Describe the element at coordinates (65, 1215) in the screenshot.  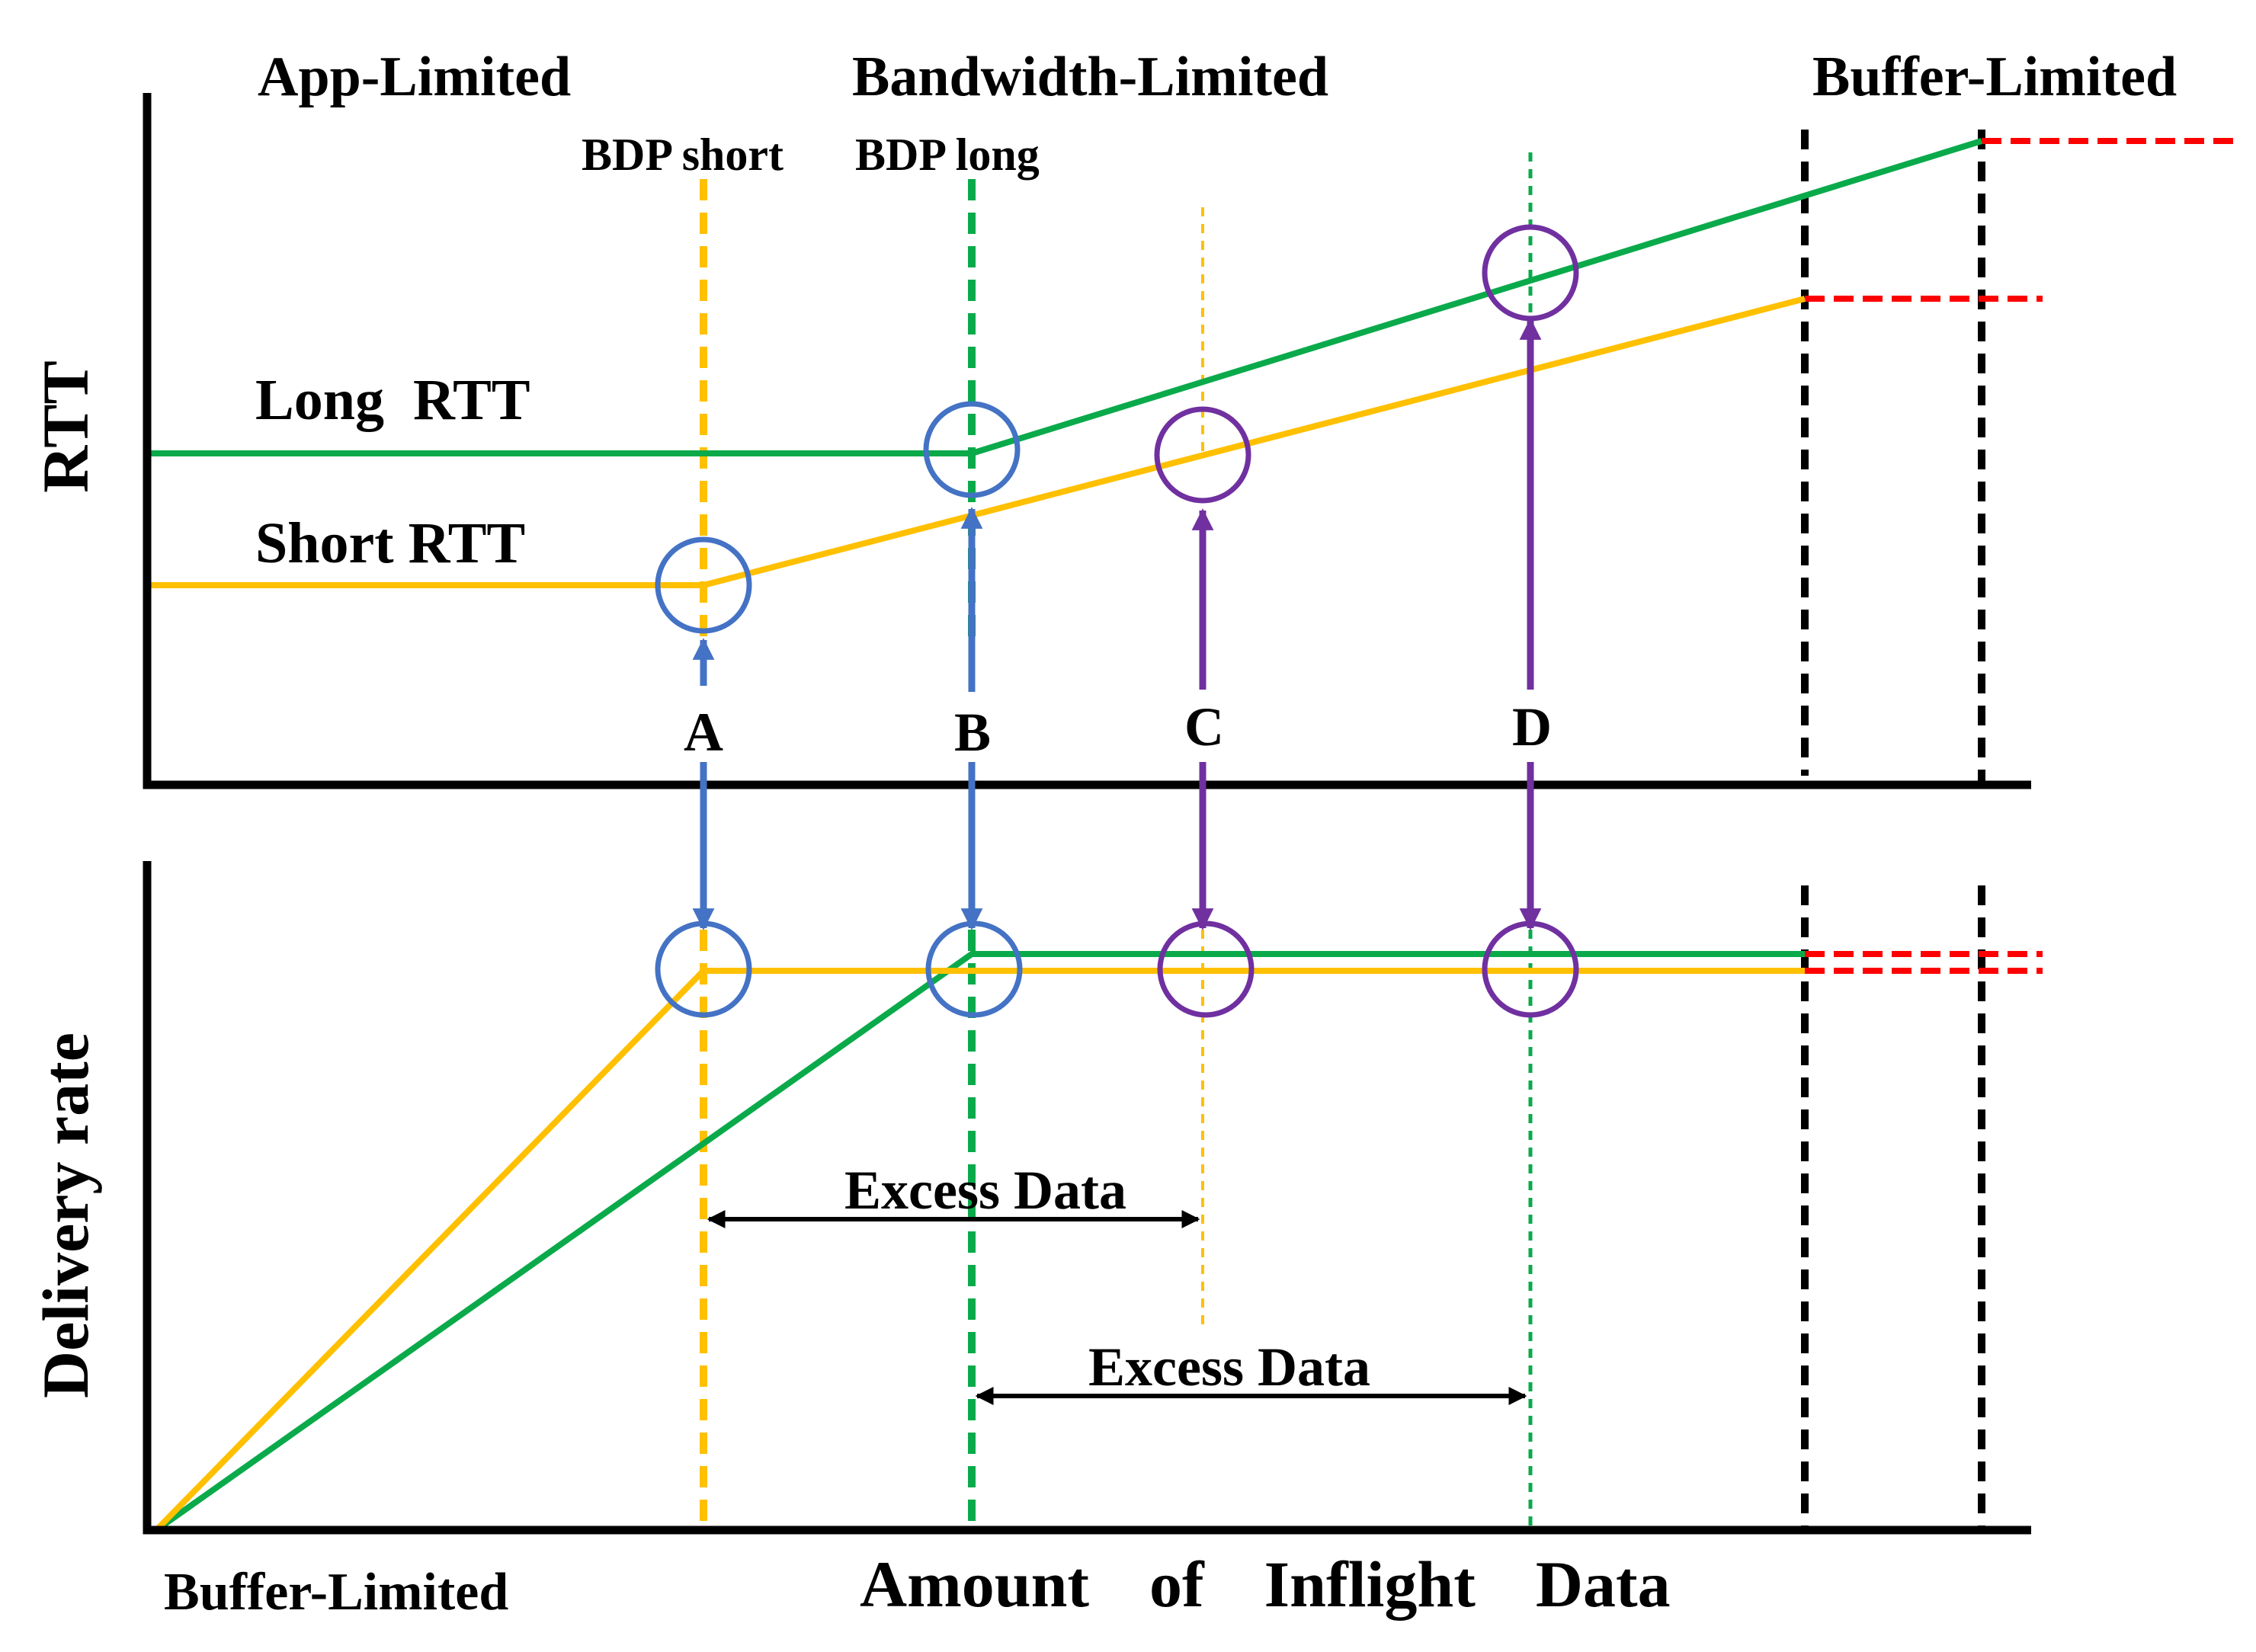
I see `delivery-rate-y-axis-title: Delivery rate` at that location.